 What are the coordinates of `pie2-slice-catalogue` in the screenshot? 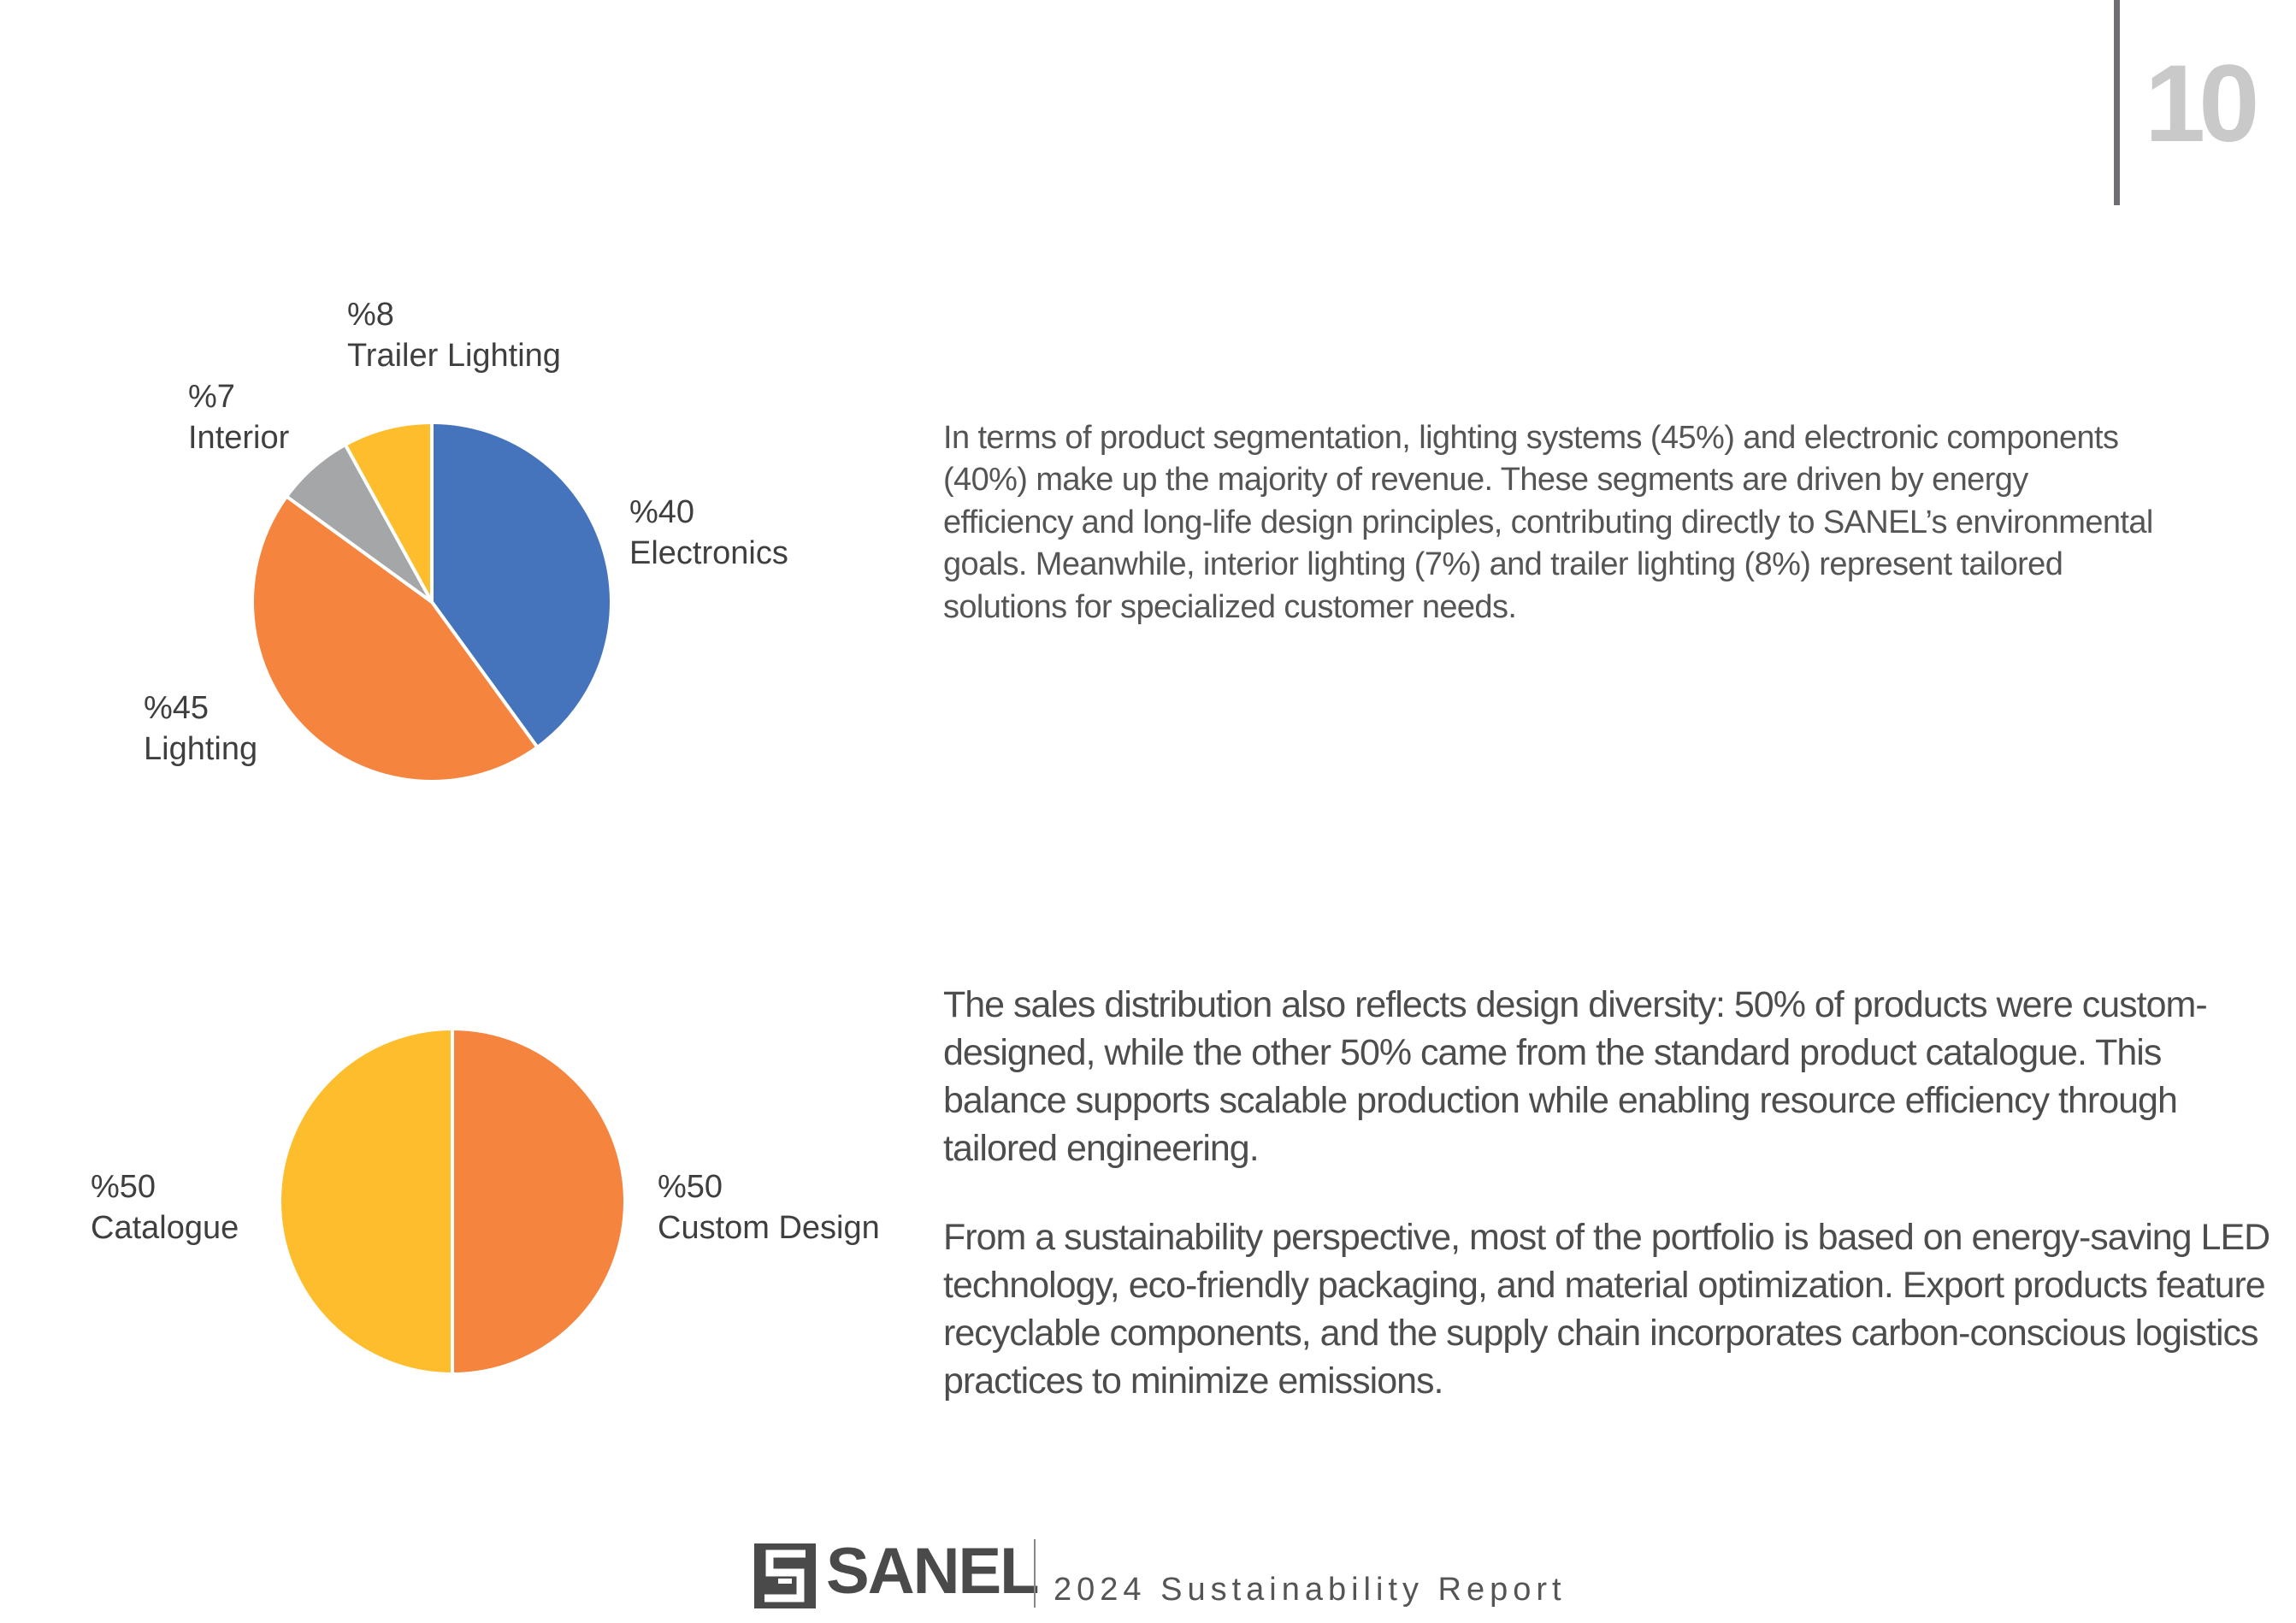 It's located at (366, 1201).